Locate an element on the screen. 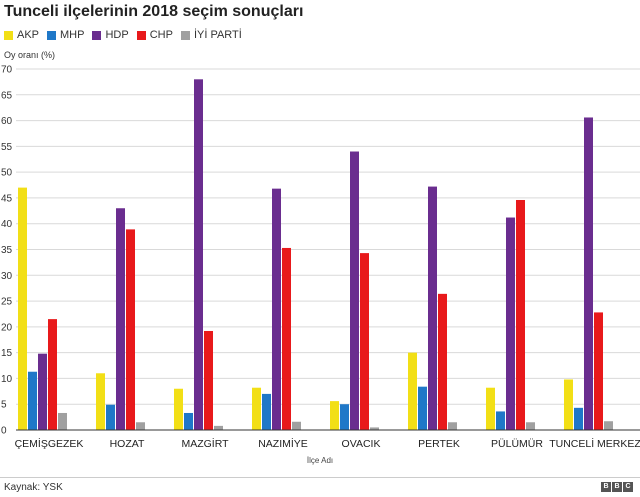 This screenshot has width=640, height=497. legend-item-akp: AKP is located at coordinates (21, 35).